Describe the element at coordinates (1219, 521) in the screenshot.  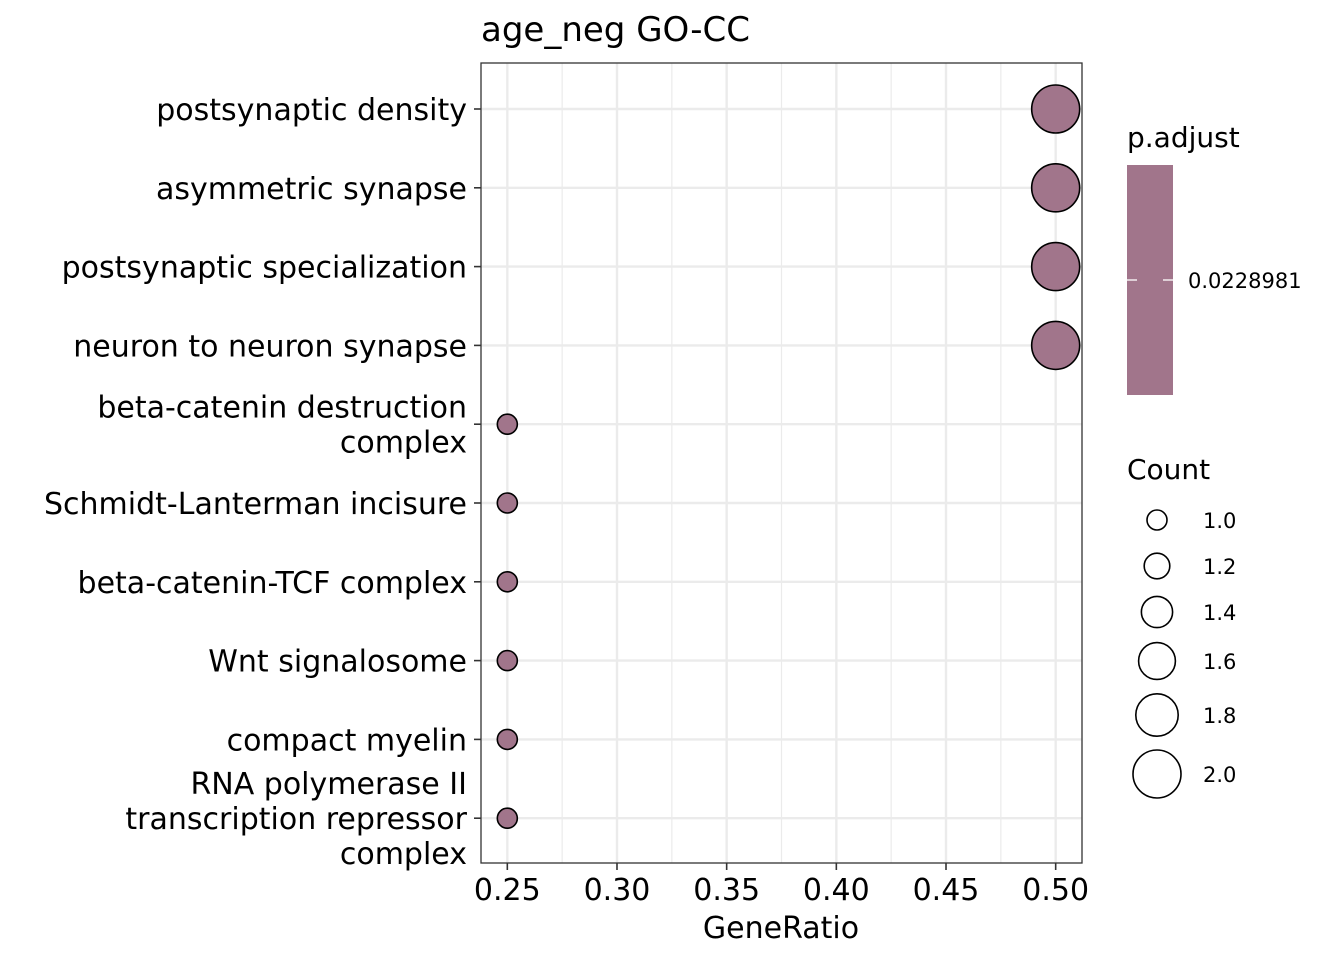
I see `size-legend-label: 1.0` at that location.